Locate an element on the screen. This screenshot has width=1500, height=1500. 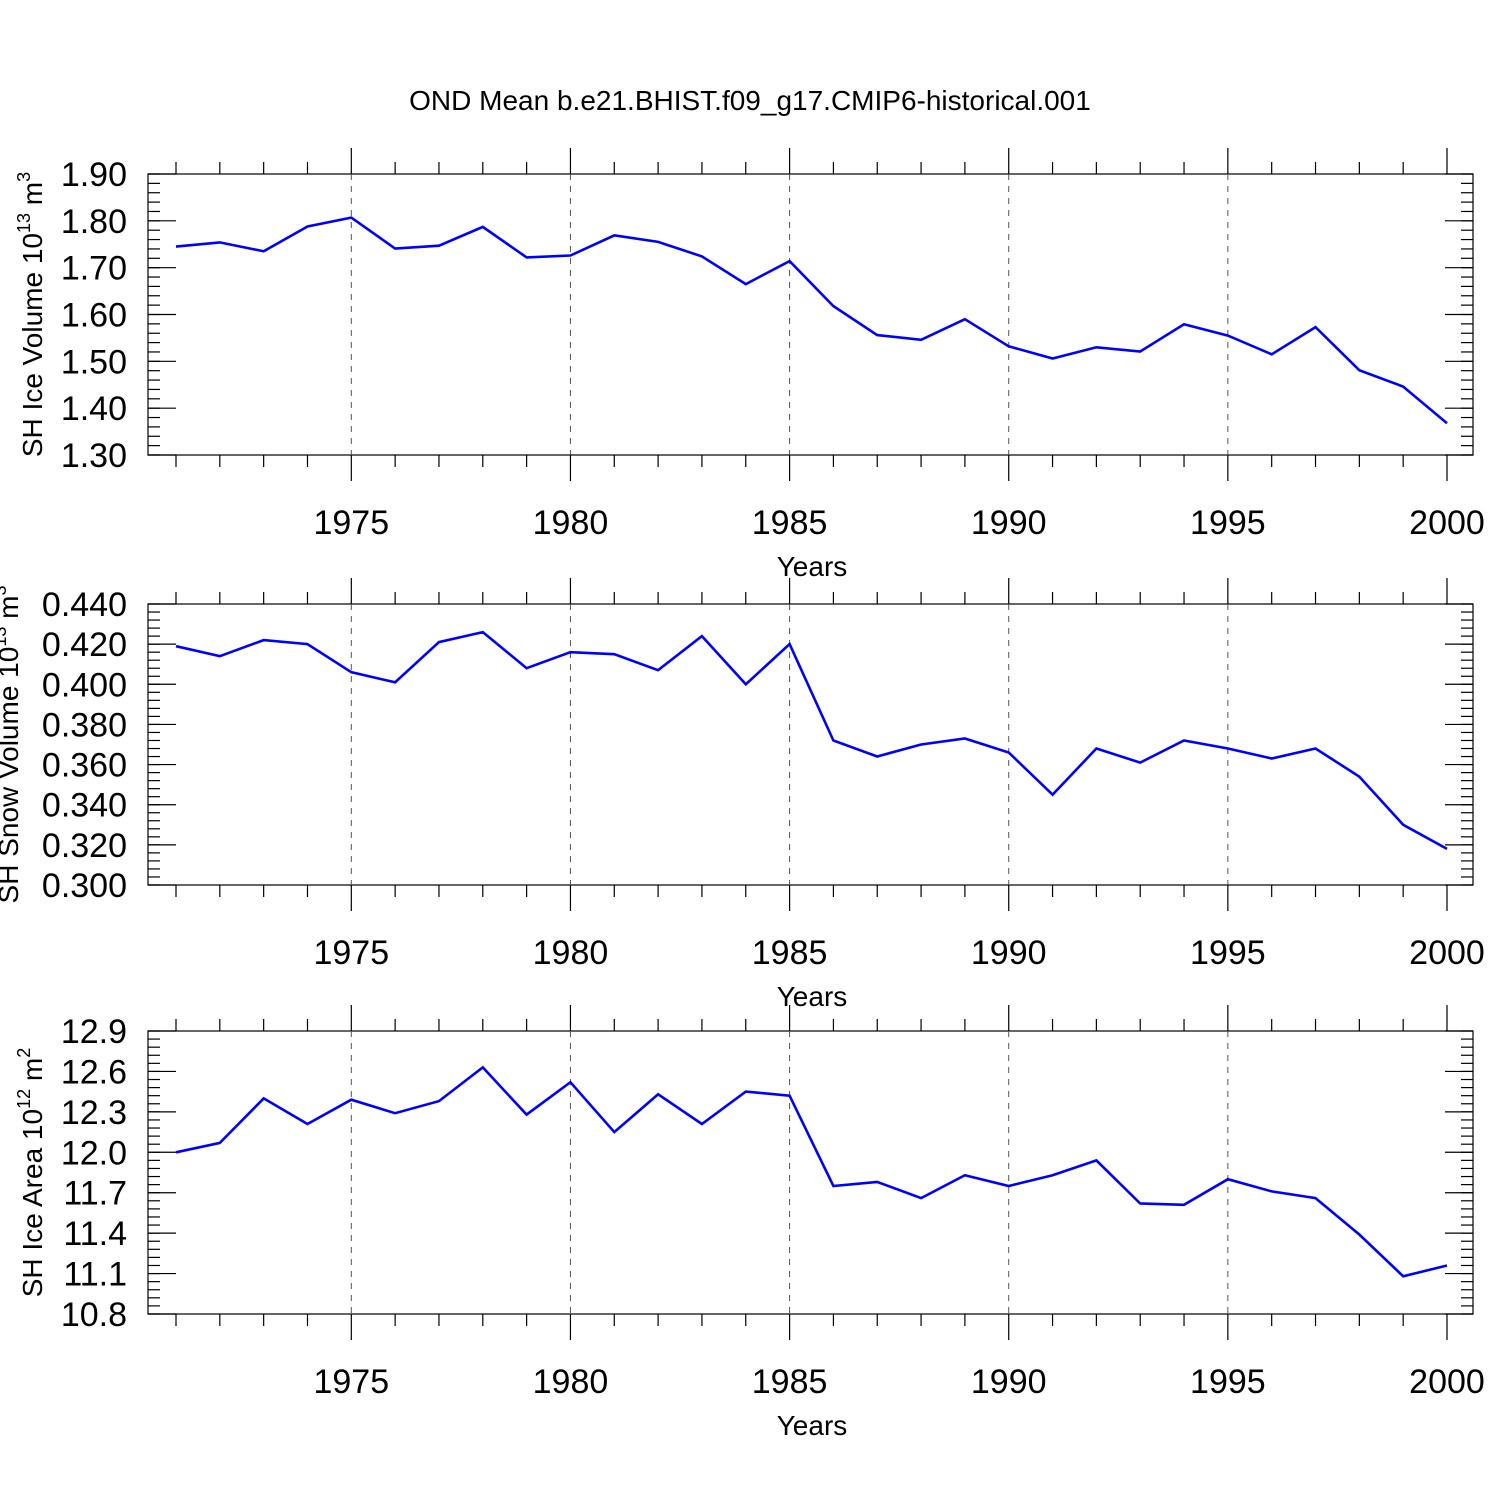
y-tick-label: 0.360 is located at coordinates (84, 766).